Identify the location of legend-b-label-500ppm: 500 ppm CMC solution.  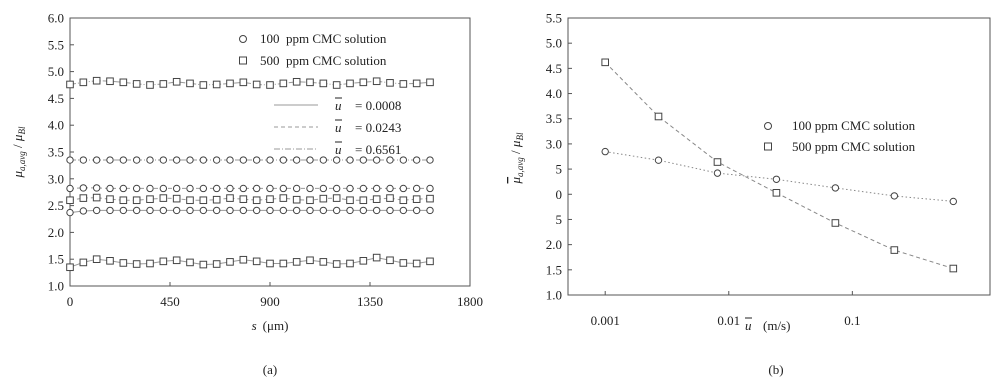
(854, 146).